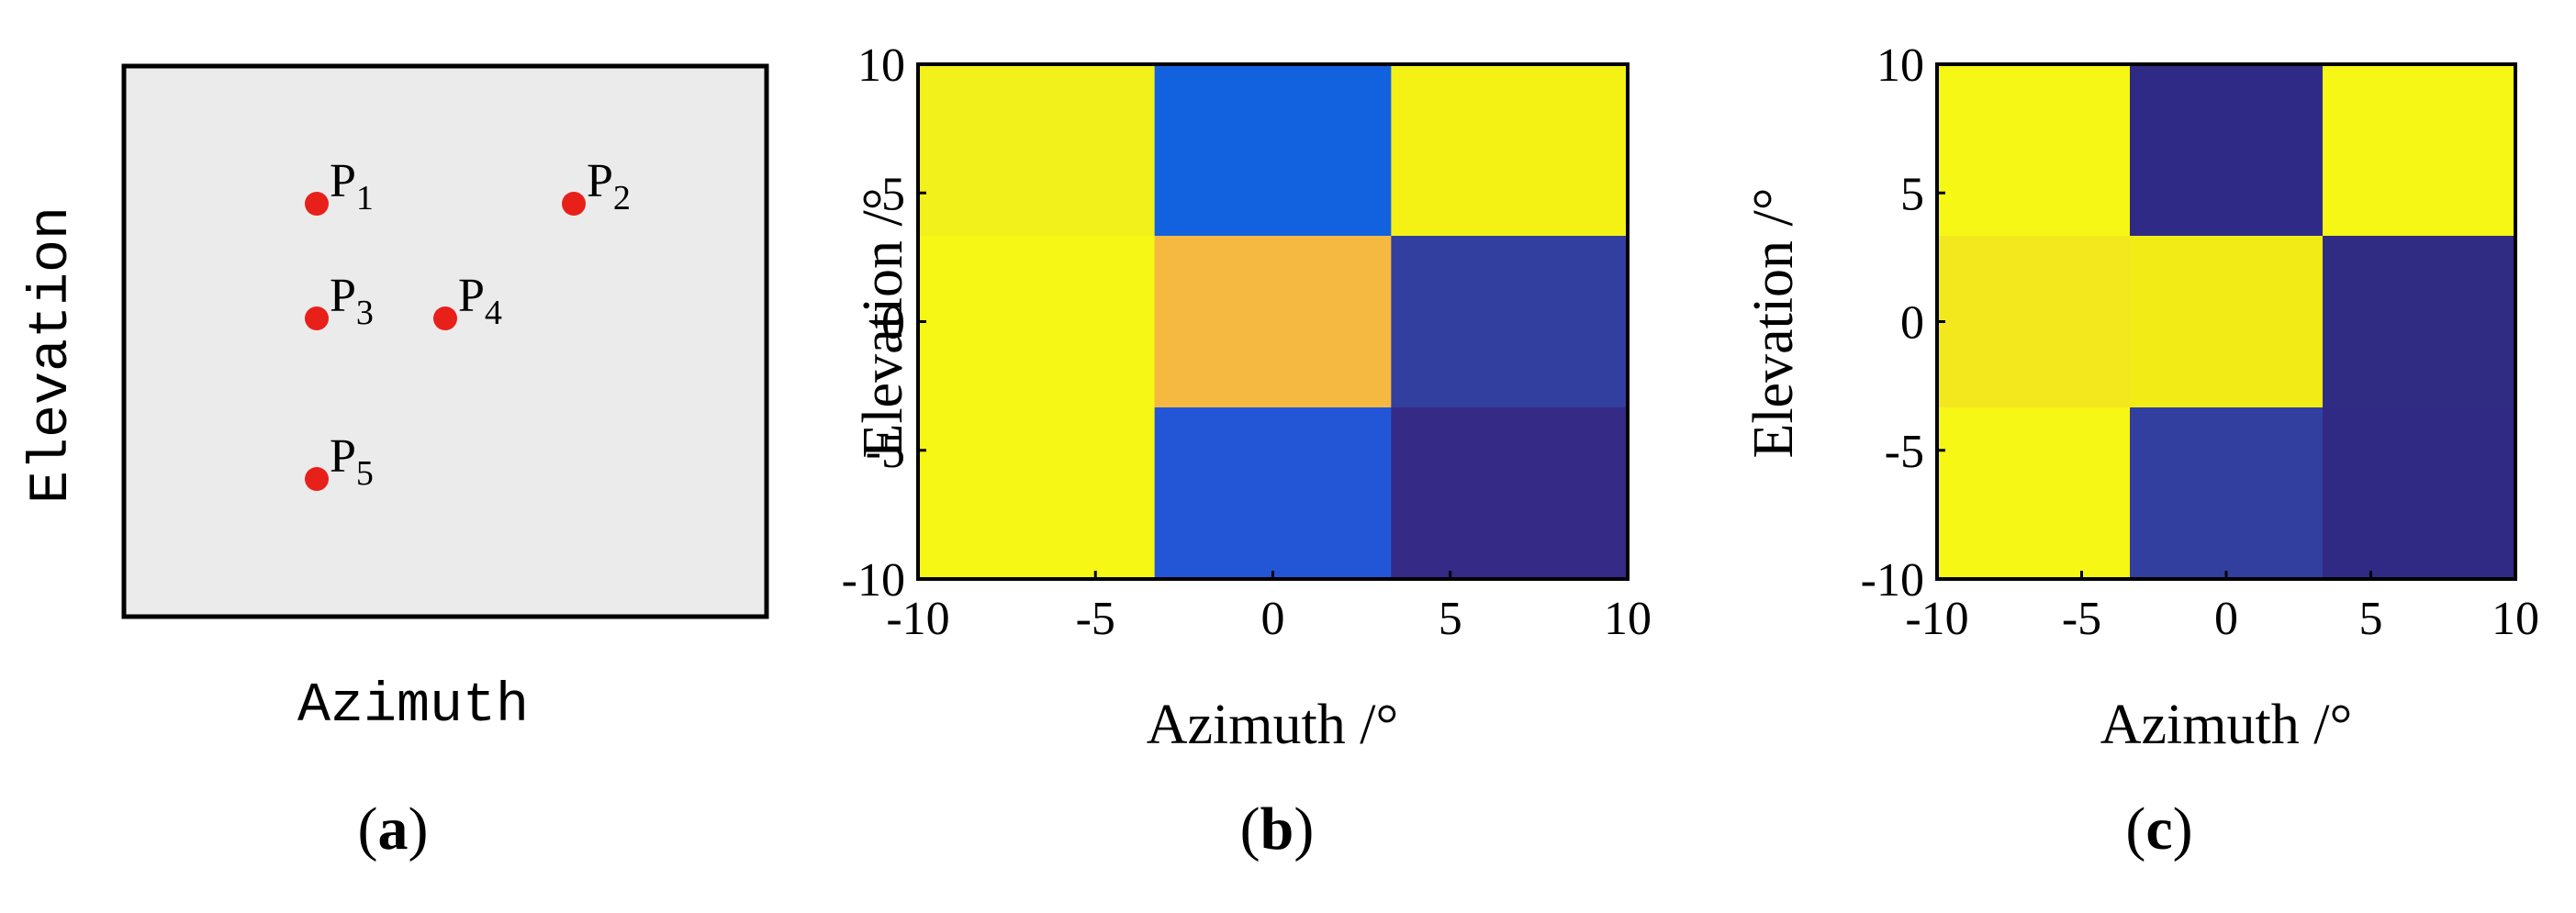 The width and height of the screenshot is (2576, 913). What do you see at coordinates (574, 204) in the screenshot?
I see `point-p2` at bounding box center [574, 204].